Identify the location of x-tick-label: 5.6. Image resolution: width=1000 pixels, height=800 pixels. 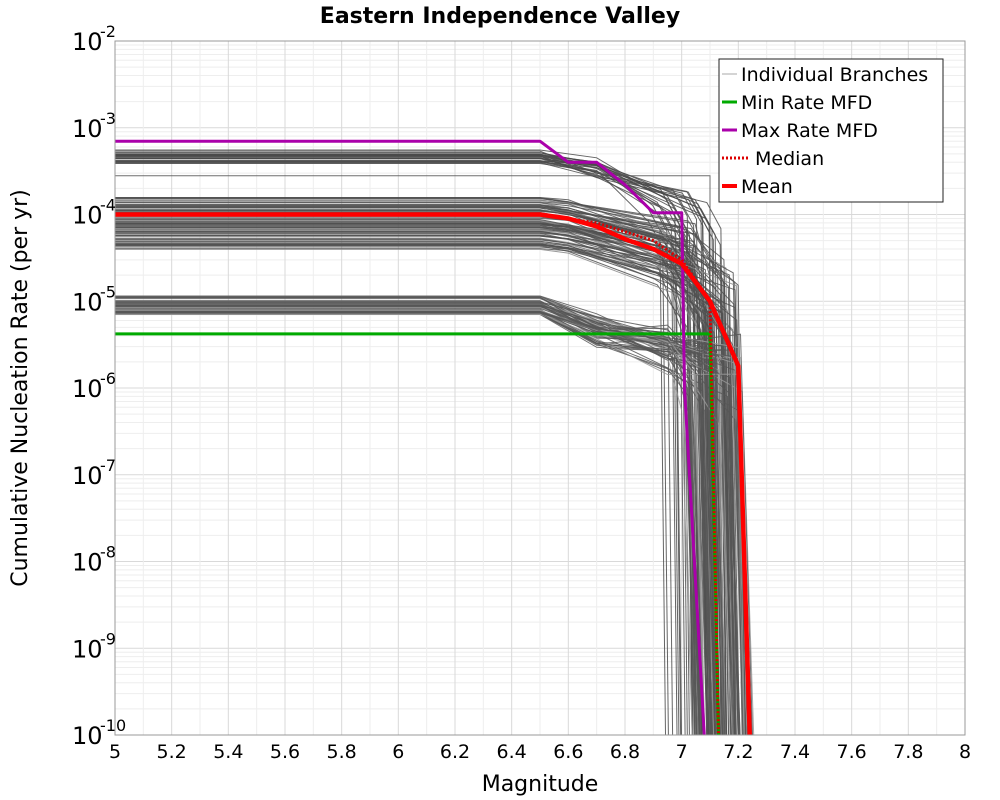
(285, 752).